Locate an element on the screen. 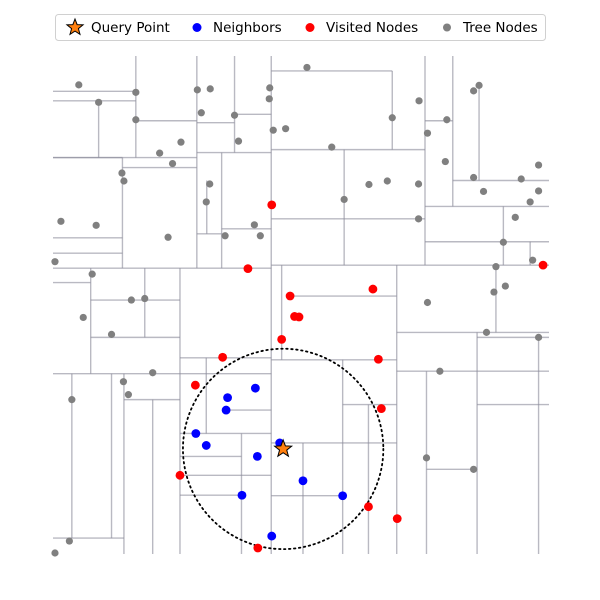 This screenshot has width=600, height=600. legend-entry-query-point: Query Point is located at coordinates (117, 26).